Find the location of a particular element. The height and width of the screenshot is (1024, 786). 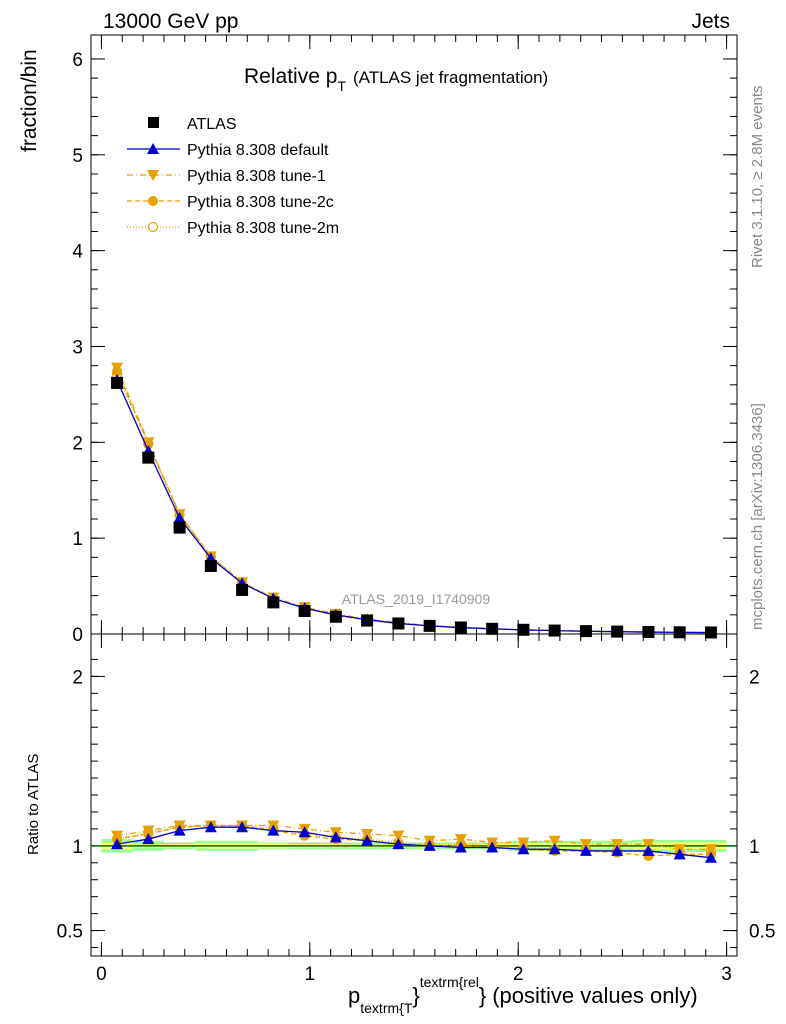

x-axis-title-sup: textrm{rel is located at coordinates (449, 982).